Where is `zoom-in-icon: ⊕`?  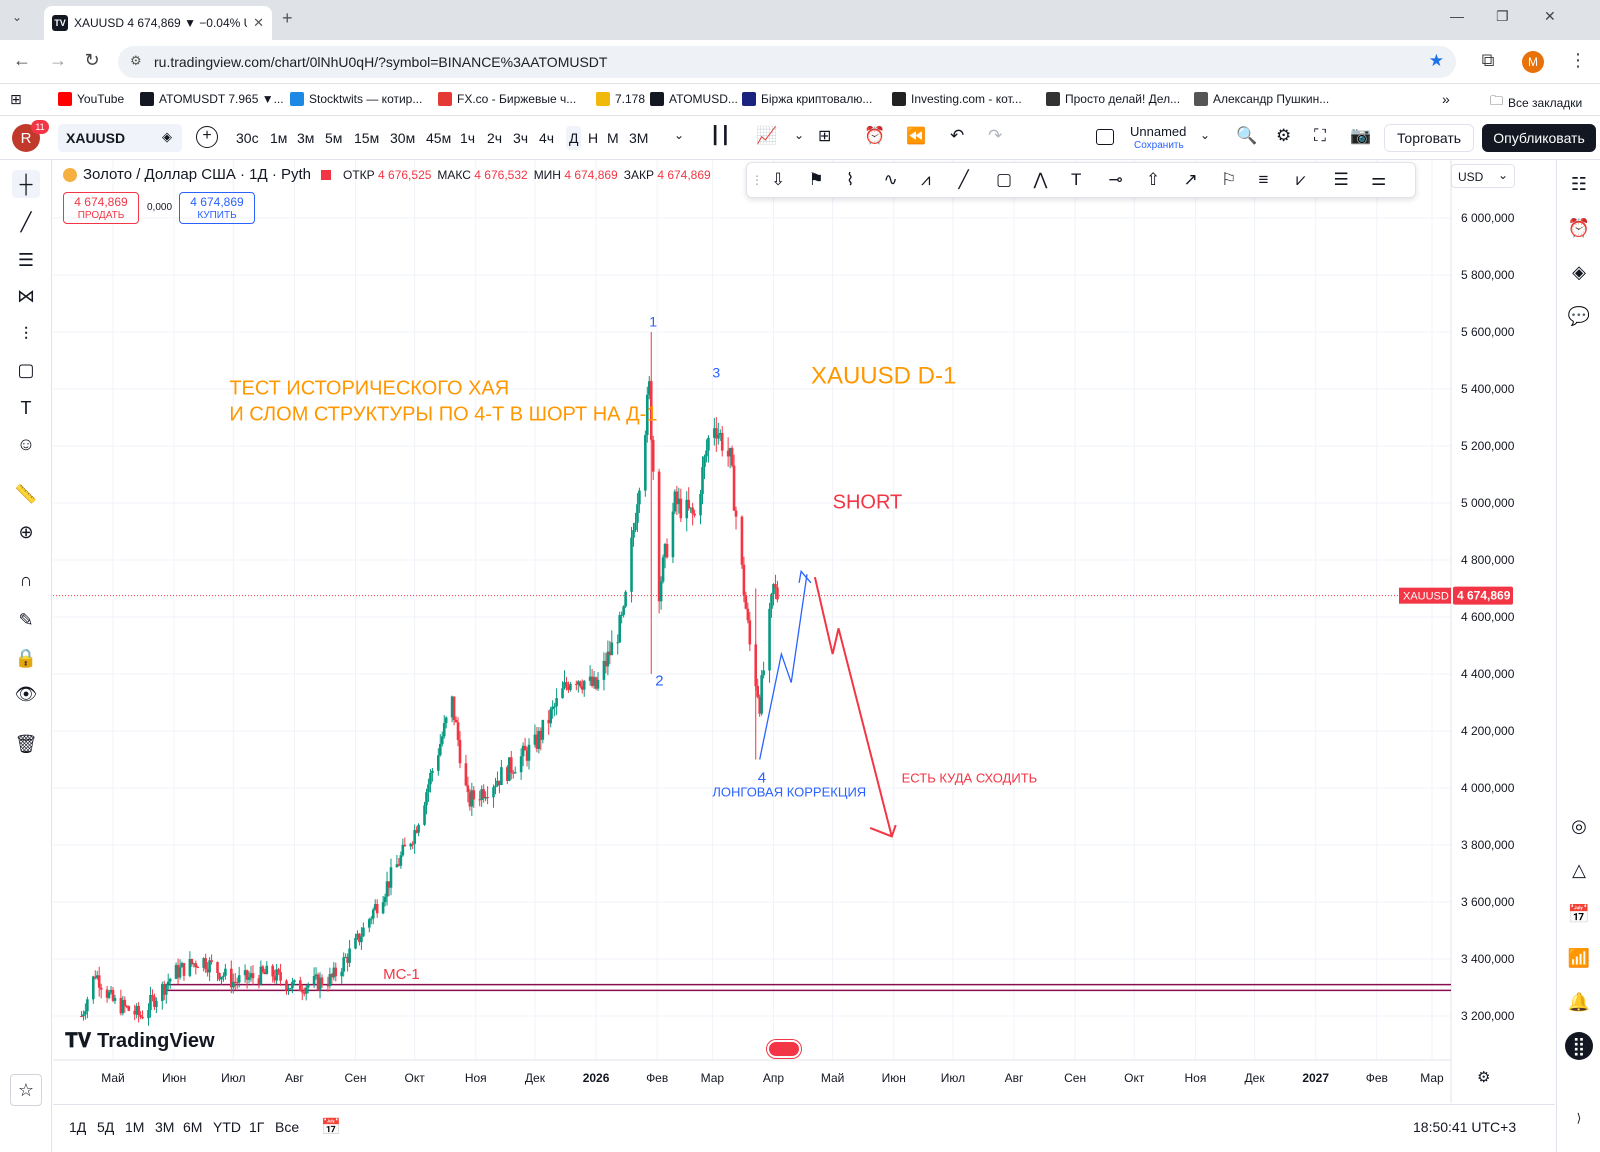
zoom-in-icon: ⊕ is located at coordinates (26, 531).